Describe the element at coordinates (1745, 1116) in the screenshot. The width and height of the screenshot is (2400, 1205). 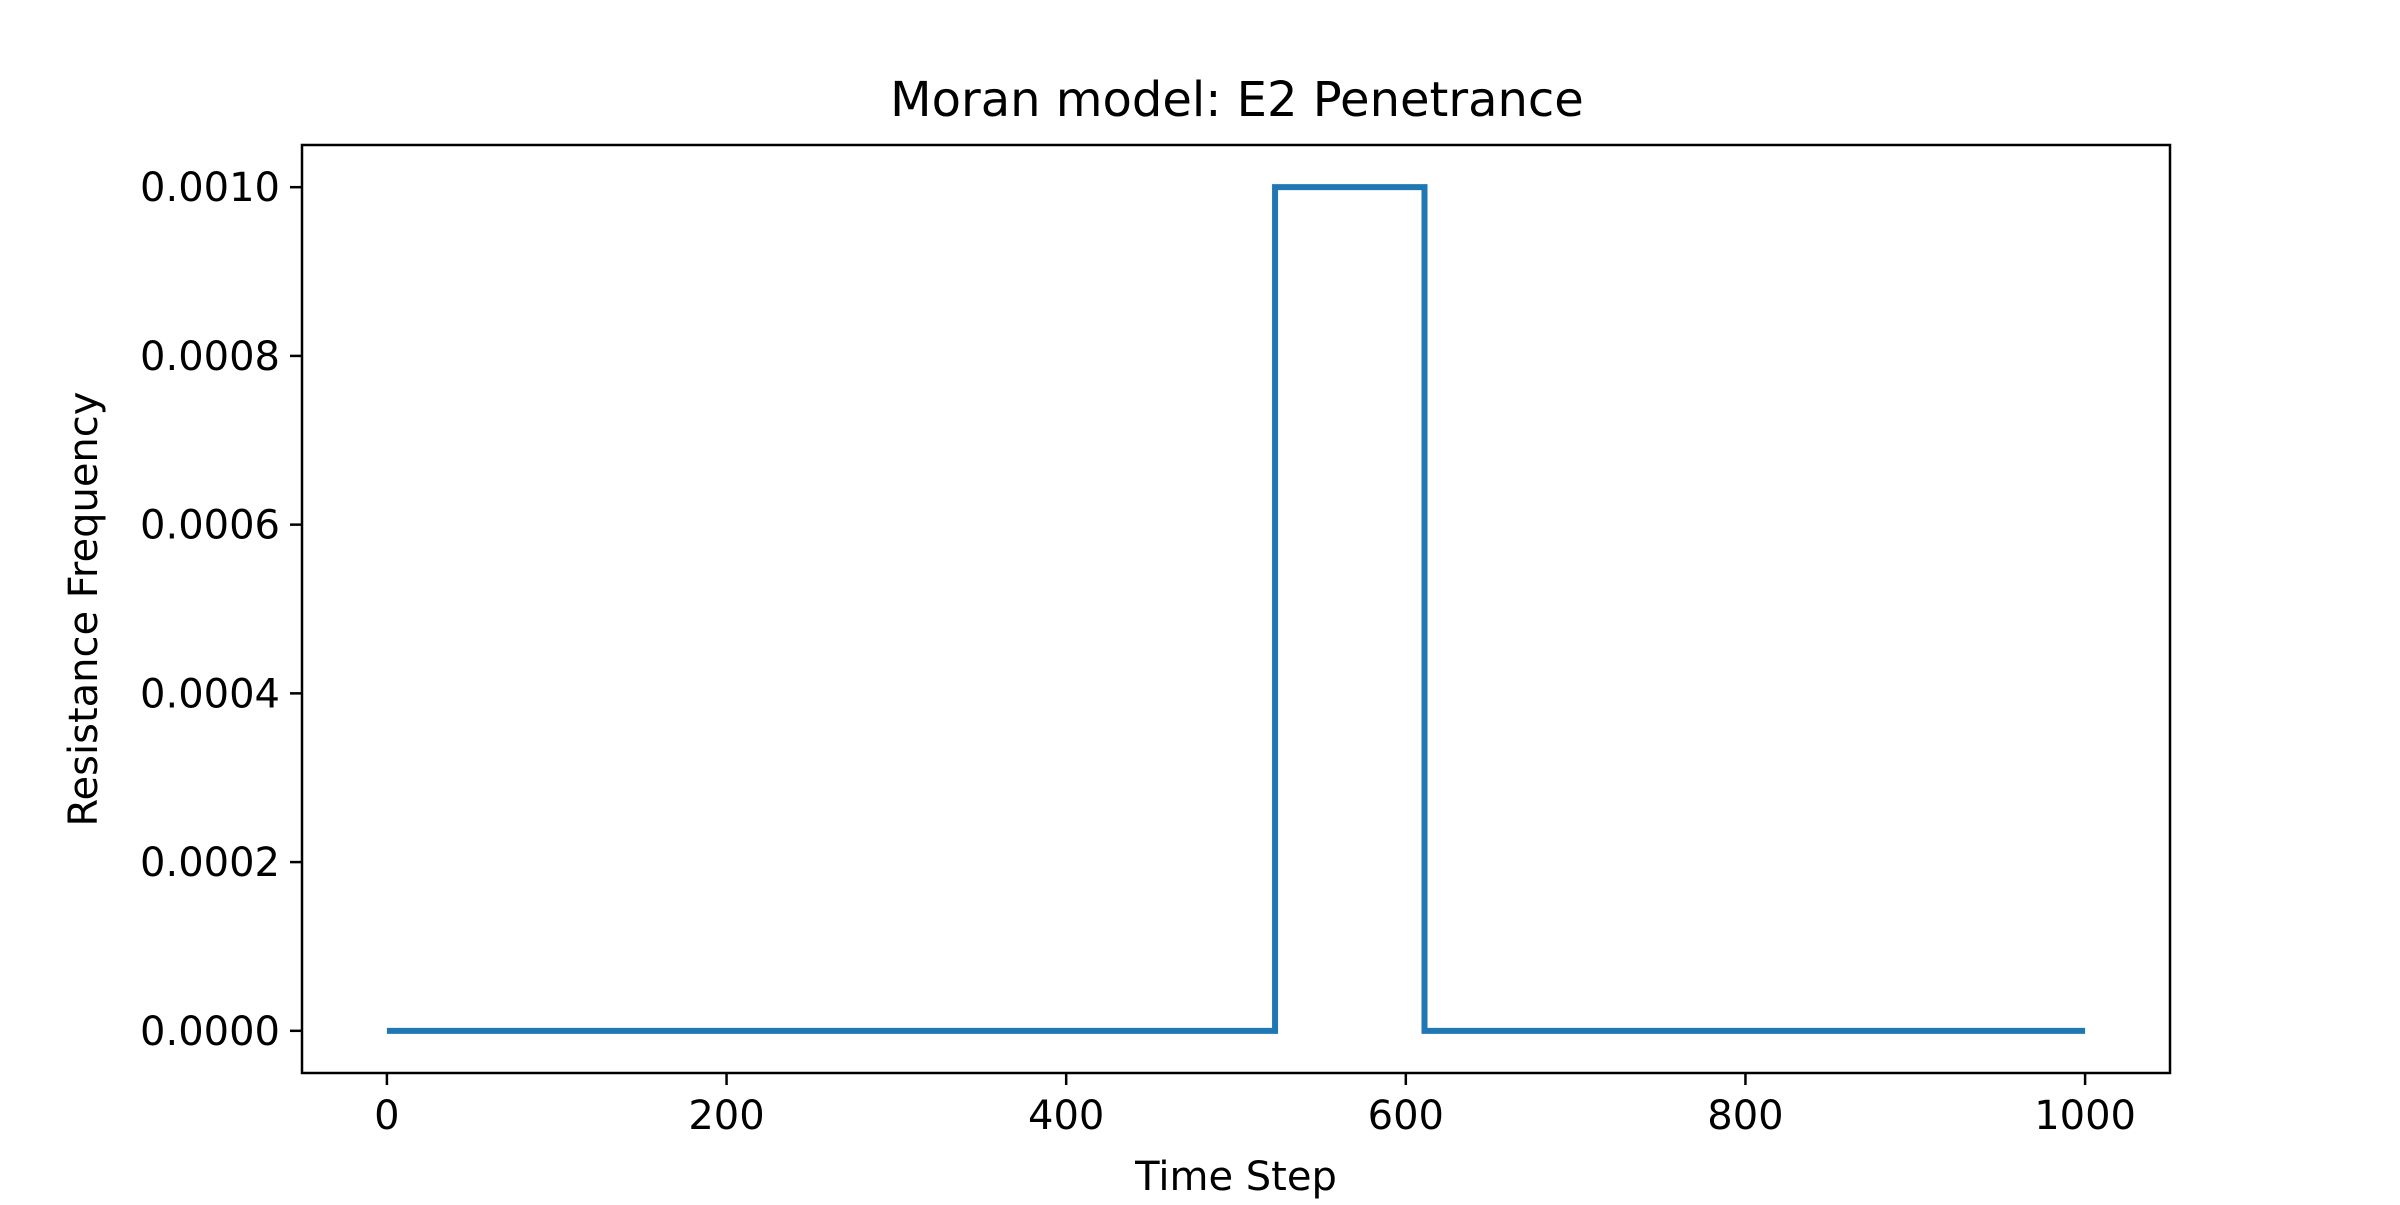
I see `x-tick-label: 800` at that location.